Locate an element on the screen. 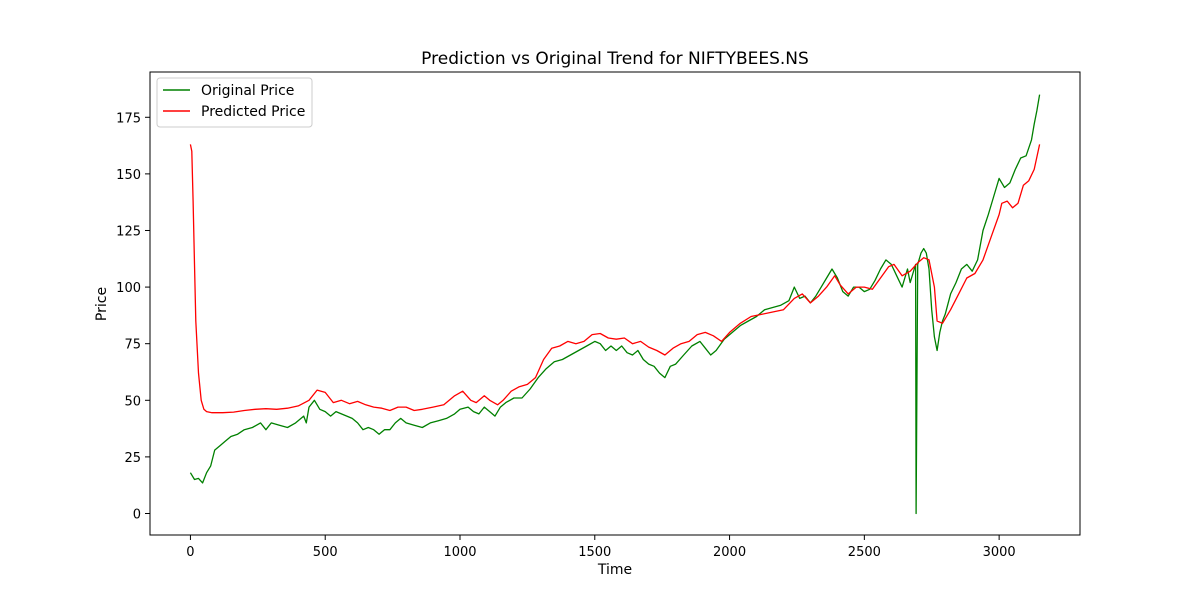  x-tick-label: 1000 is located at coordinates (459, 552).